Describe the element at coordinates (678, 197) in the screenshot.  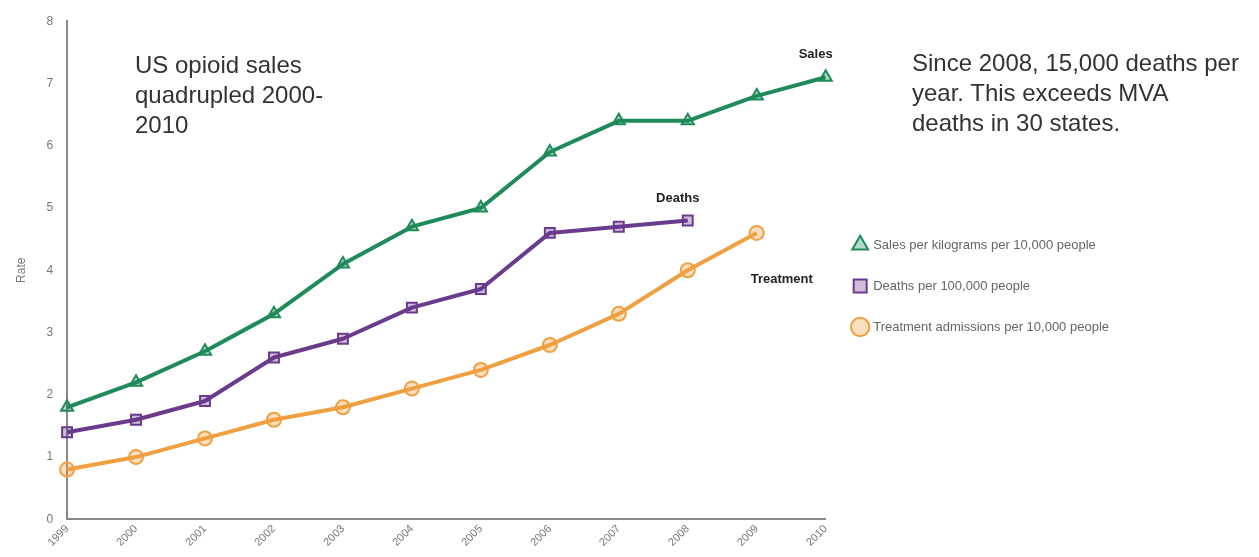
I see `annotation: Deaths` at that location.